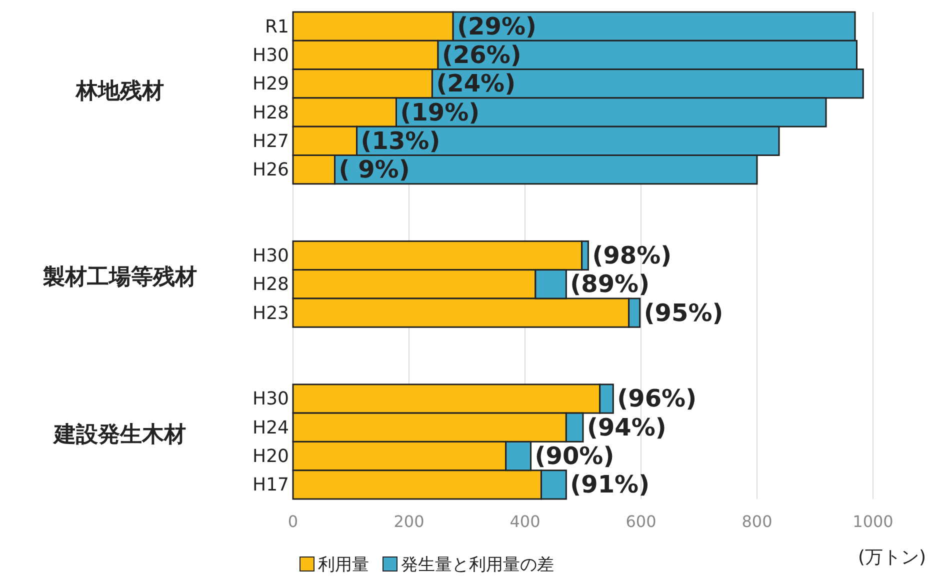 This screenshot has width=932, height=579. Describe the element at coordinates (400, 140) in the screenshot. I see `annotation: (13%)` at that location.